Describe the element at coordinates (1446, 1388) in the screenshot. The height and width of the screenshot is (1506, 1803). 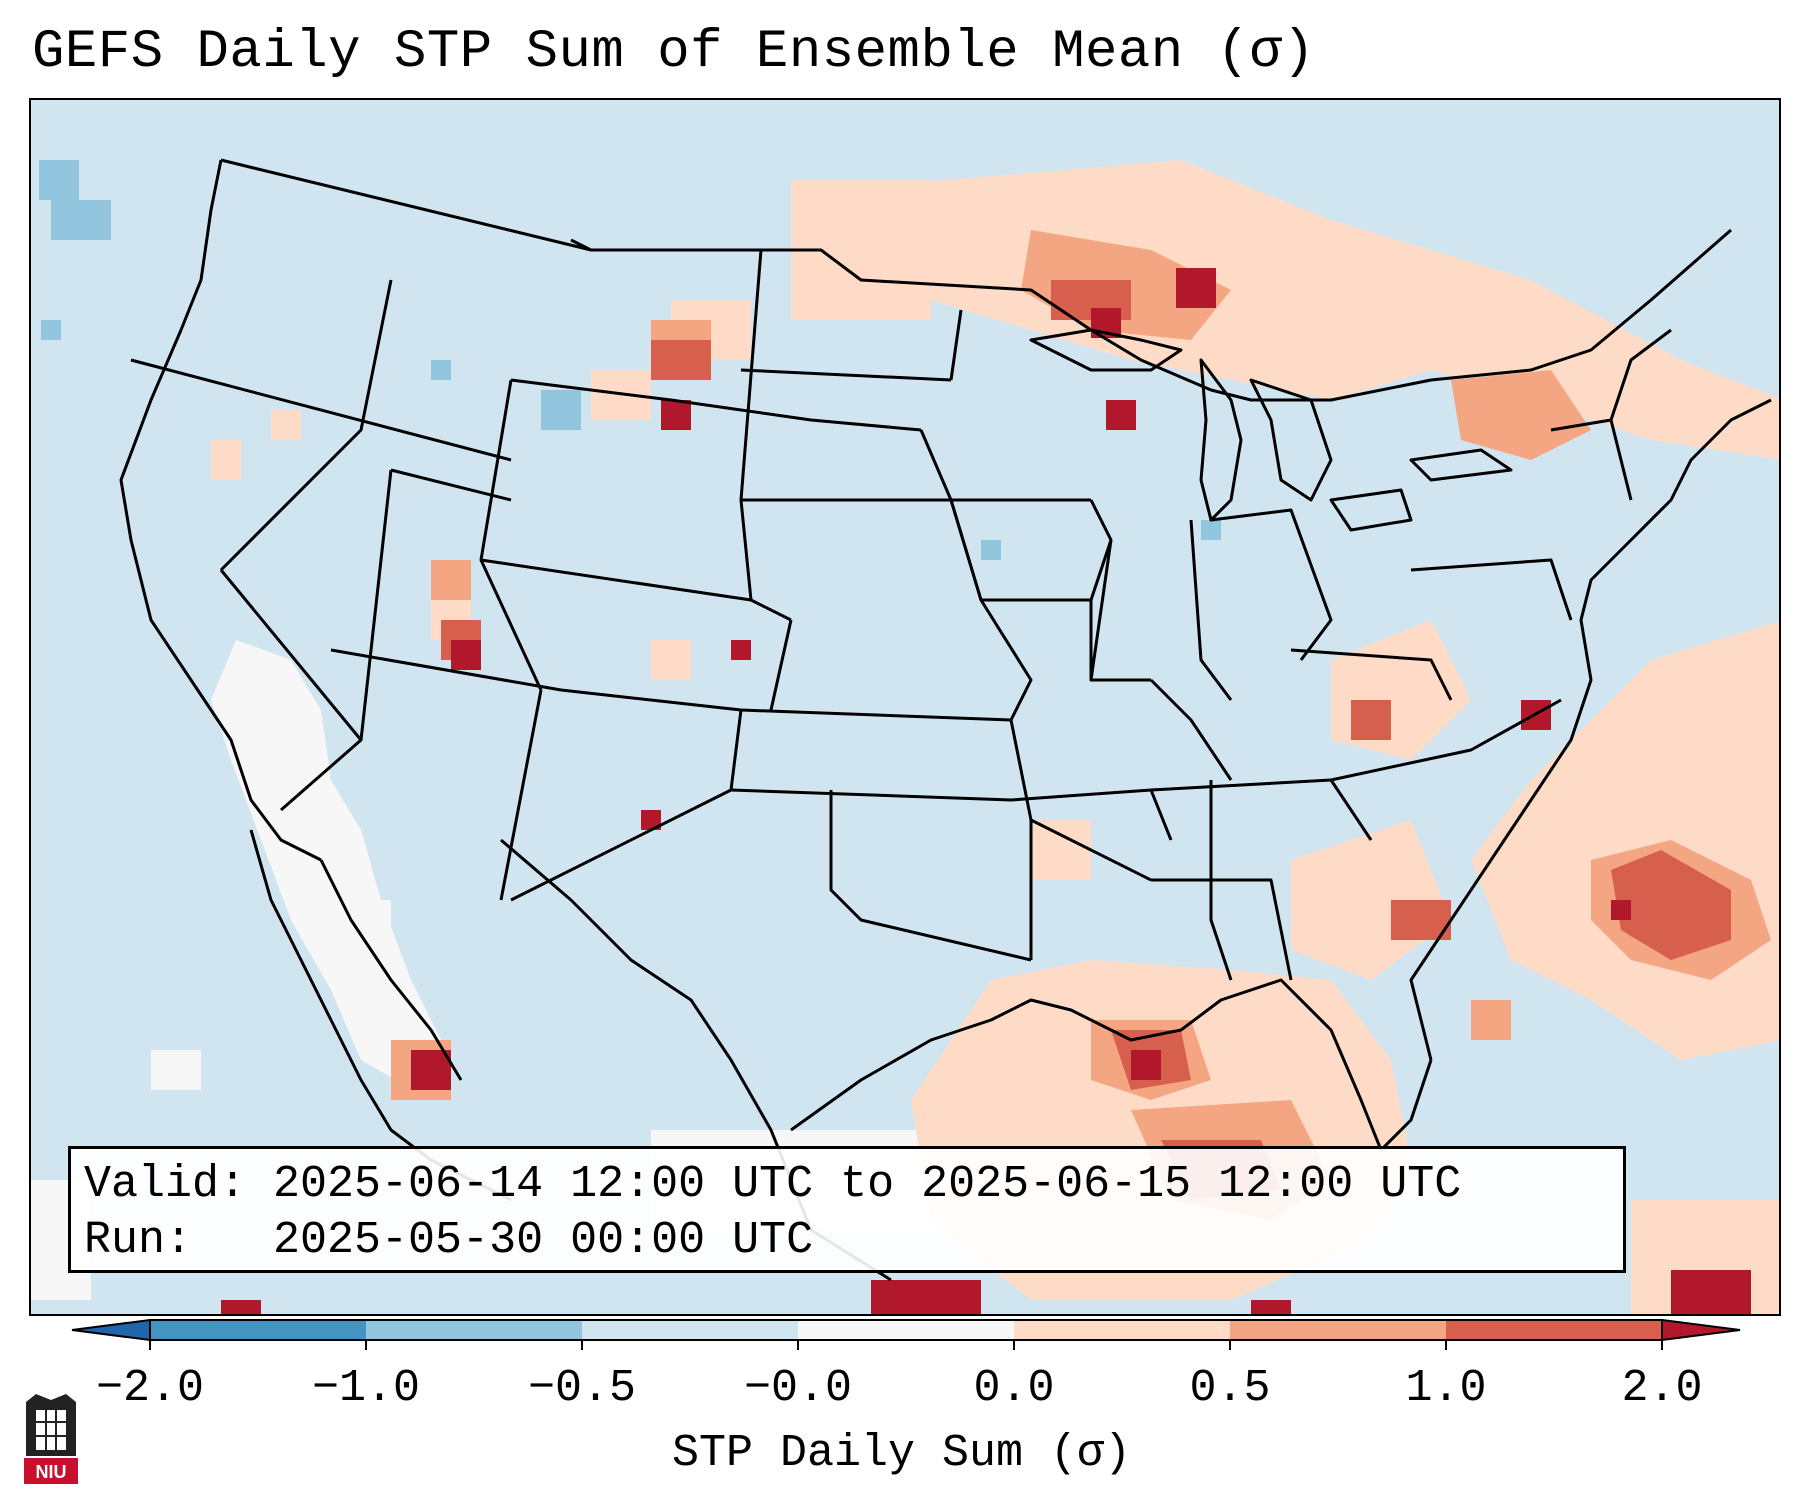
I see `colorbar-tick-label: 1.0` at that location.